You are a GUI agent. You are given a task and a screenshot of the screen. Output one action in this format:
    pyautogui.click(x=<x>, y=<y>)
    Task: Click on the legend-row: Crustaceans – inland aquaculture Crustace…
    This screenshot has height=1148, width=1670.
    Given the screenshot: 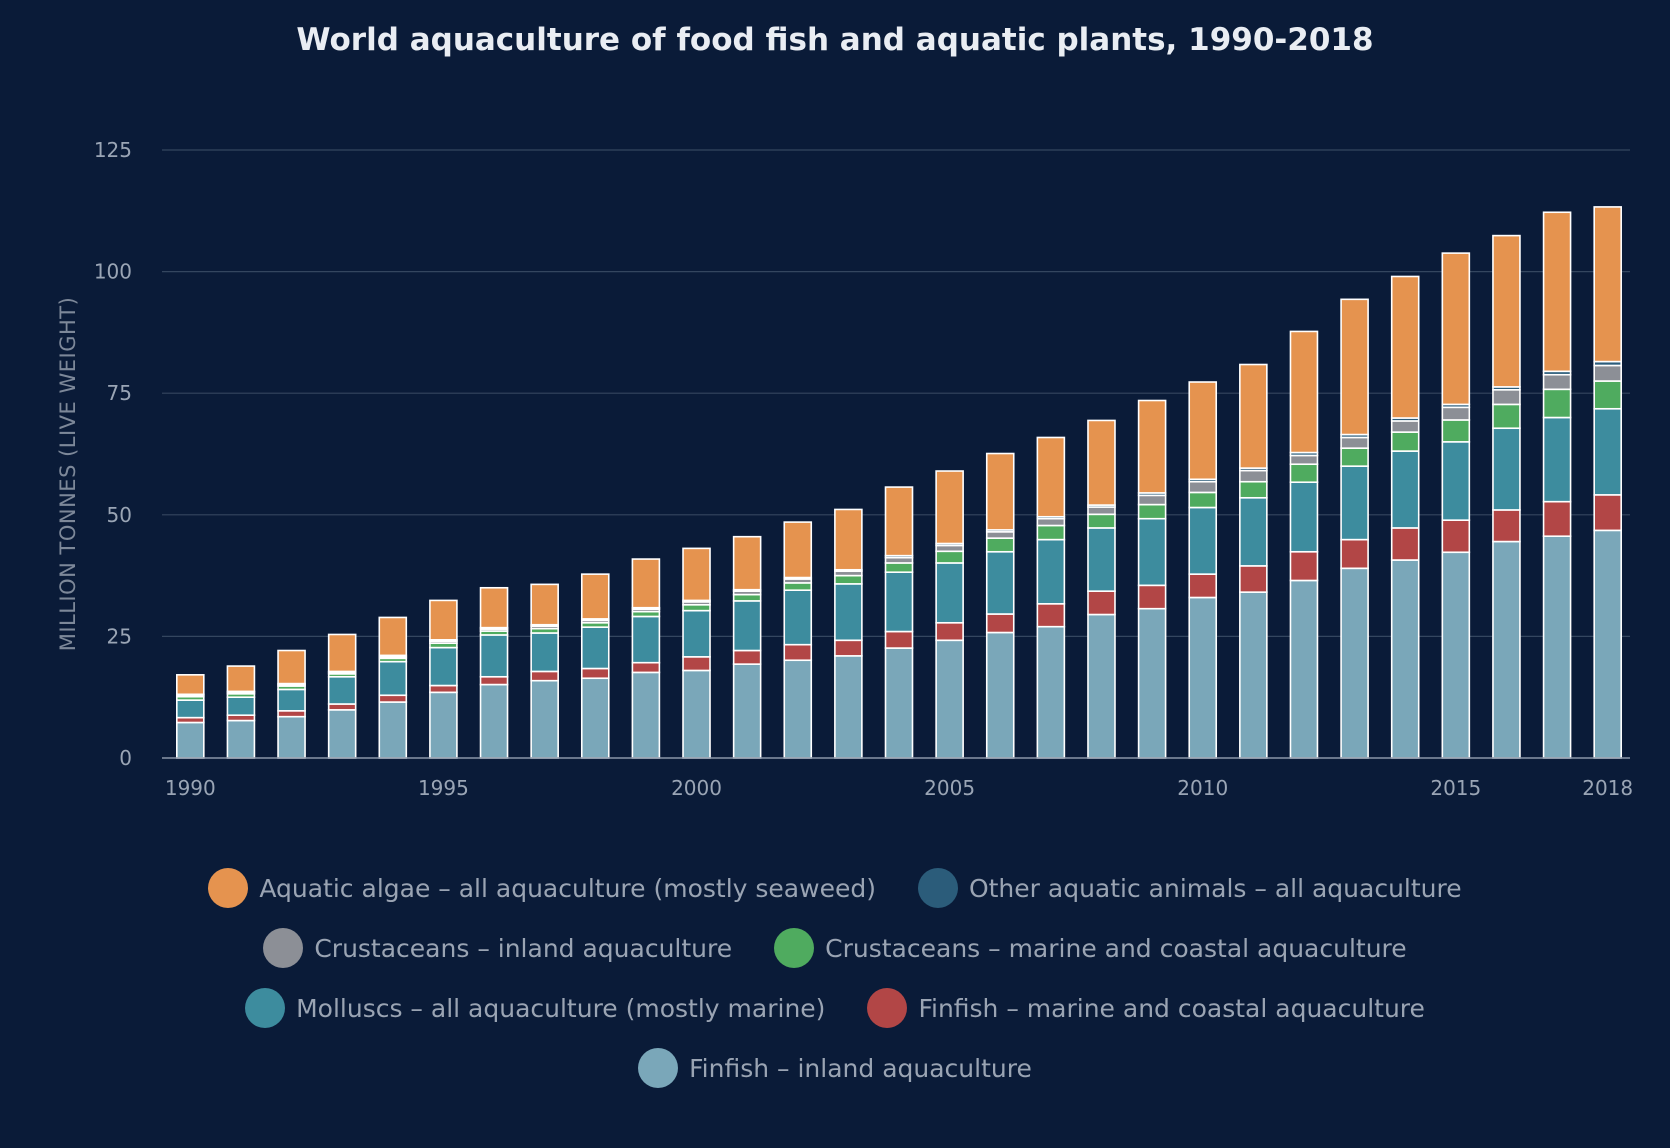 What is the action you would take?
    pyautogui.click(x=835, y=948)
    